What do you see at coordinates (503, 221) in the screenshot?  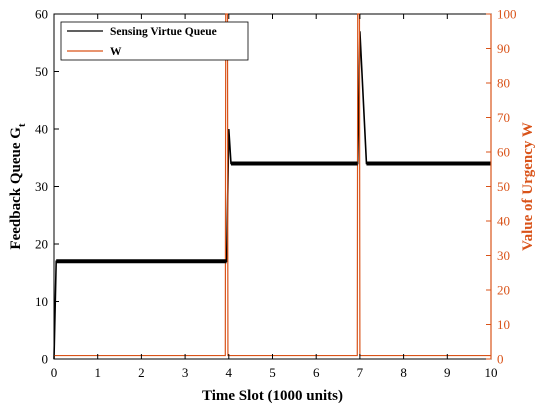 I see `y-right-tick-label: 40` at bounding box center [503, 221].